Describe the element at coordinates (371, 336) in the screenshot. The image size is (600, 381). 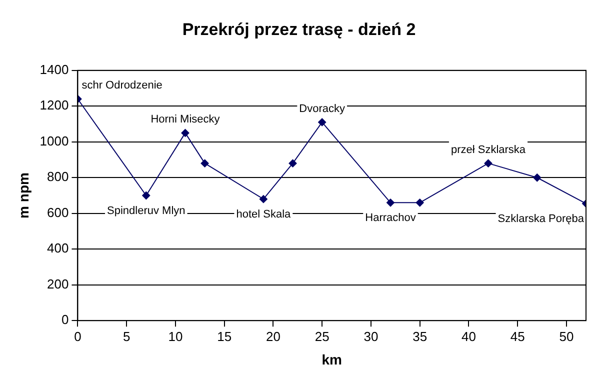
I see `x-tick-label: 30` at that location.